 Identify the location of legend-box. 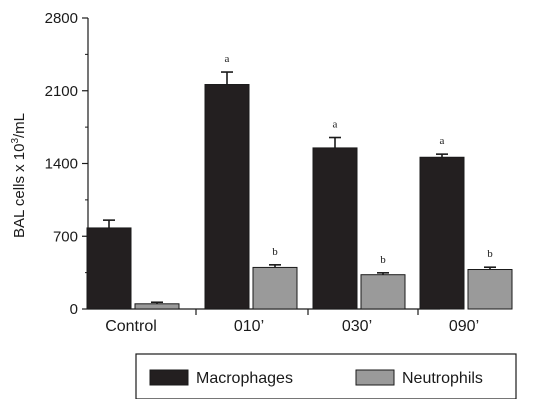
(326, 376).